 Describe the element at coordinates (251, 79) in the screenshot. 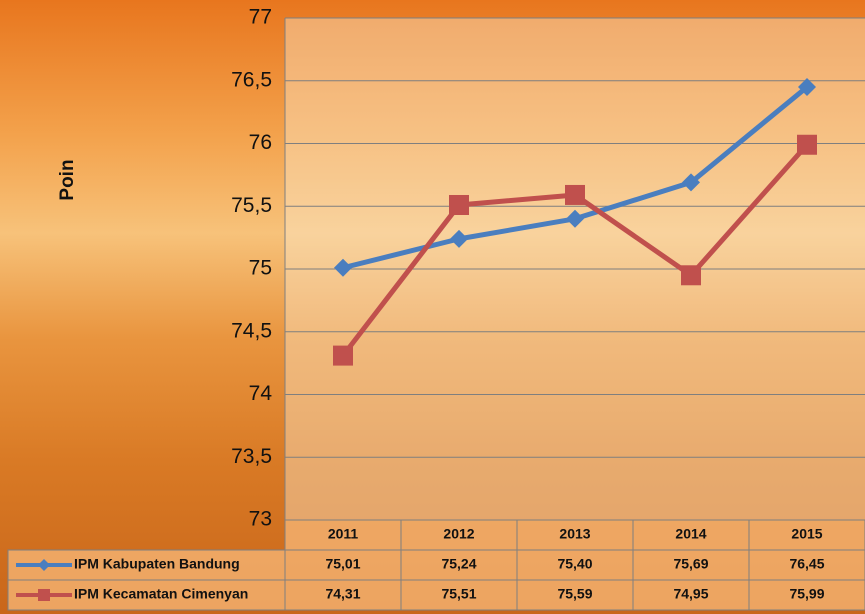

I see `y-tick-label: 76,5` at that location.